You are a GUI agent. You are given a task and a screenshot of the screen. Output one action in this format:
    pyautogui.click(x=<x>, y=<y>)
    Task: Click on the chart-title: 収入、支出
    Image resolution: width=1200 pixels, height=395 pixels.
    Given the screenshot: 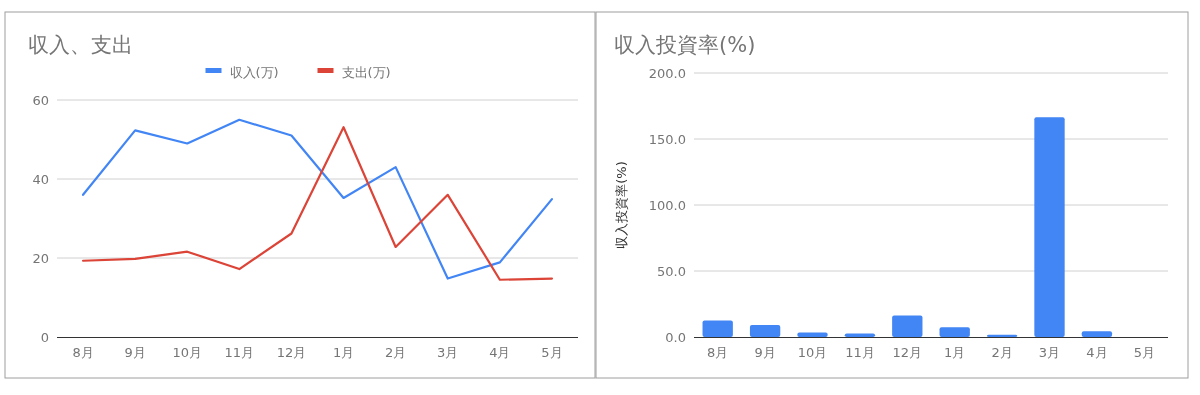 What is the action you would take?
    pyautogui.click(x=80, y=45)
    